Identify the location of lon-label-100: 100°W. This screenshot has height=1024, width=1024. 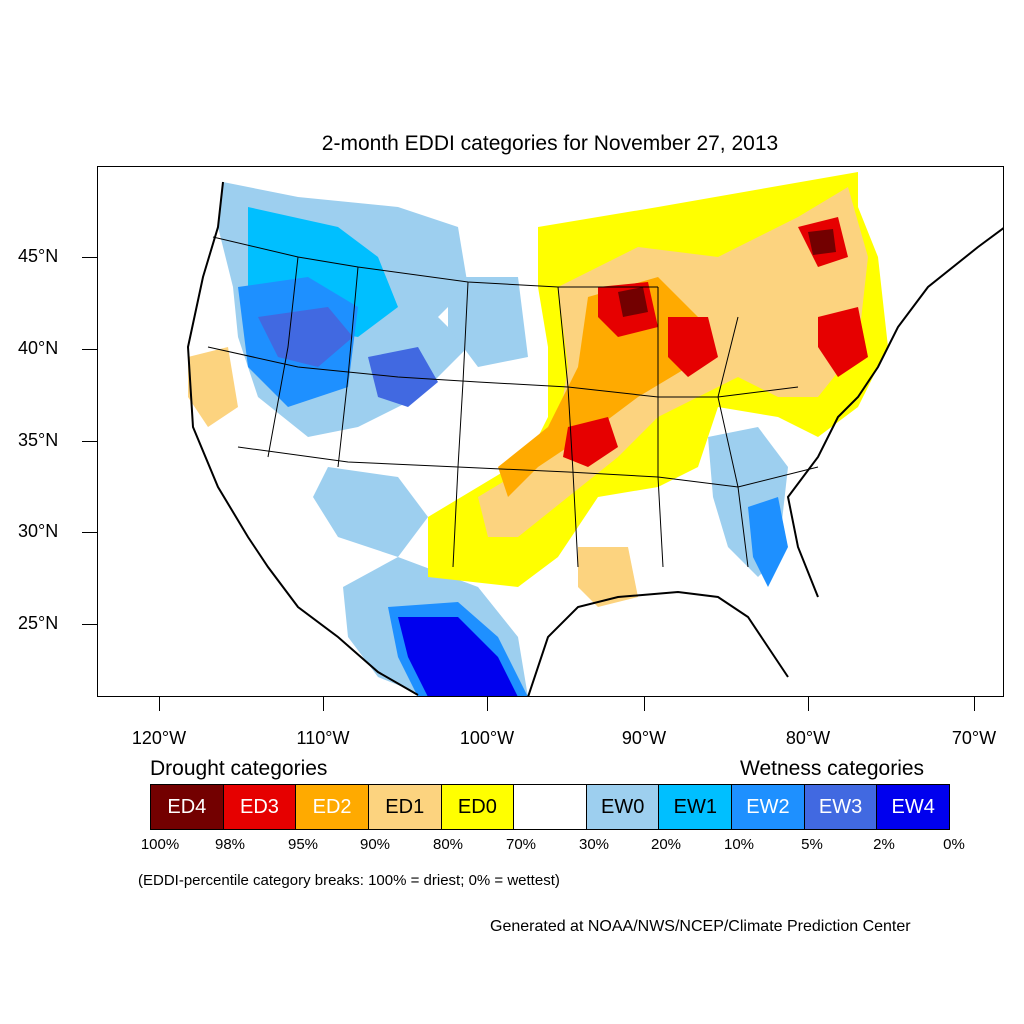
(487, 738).